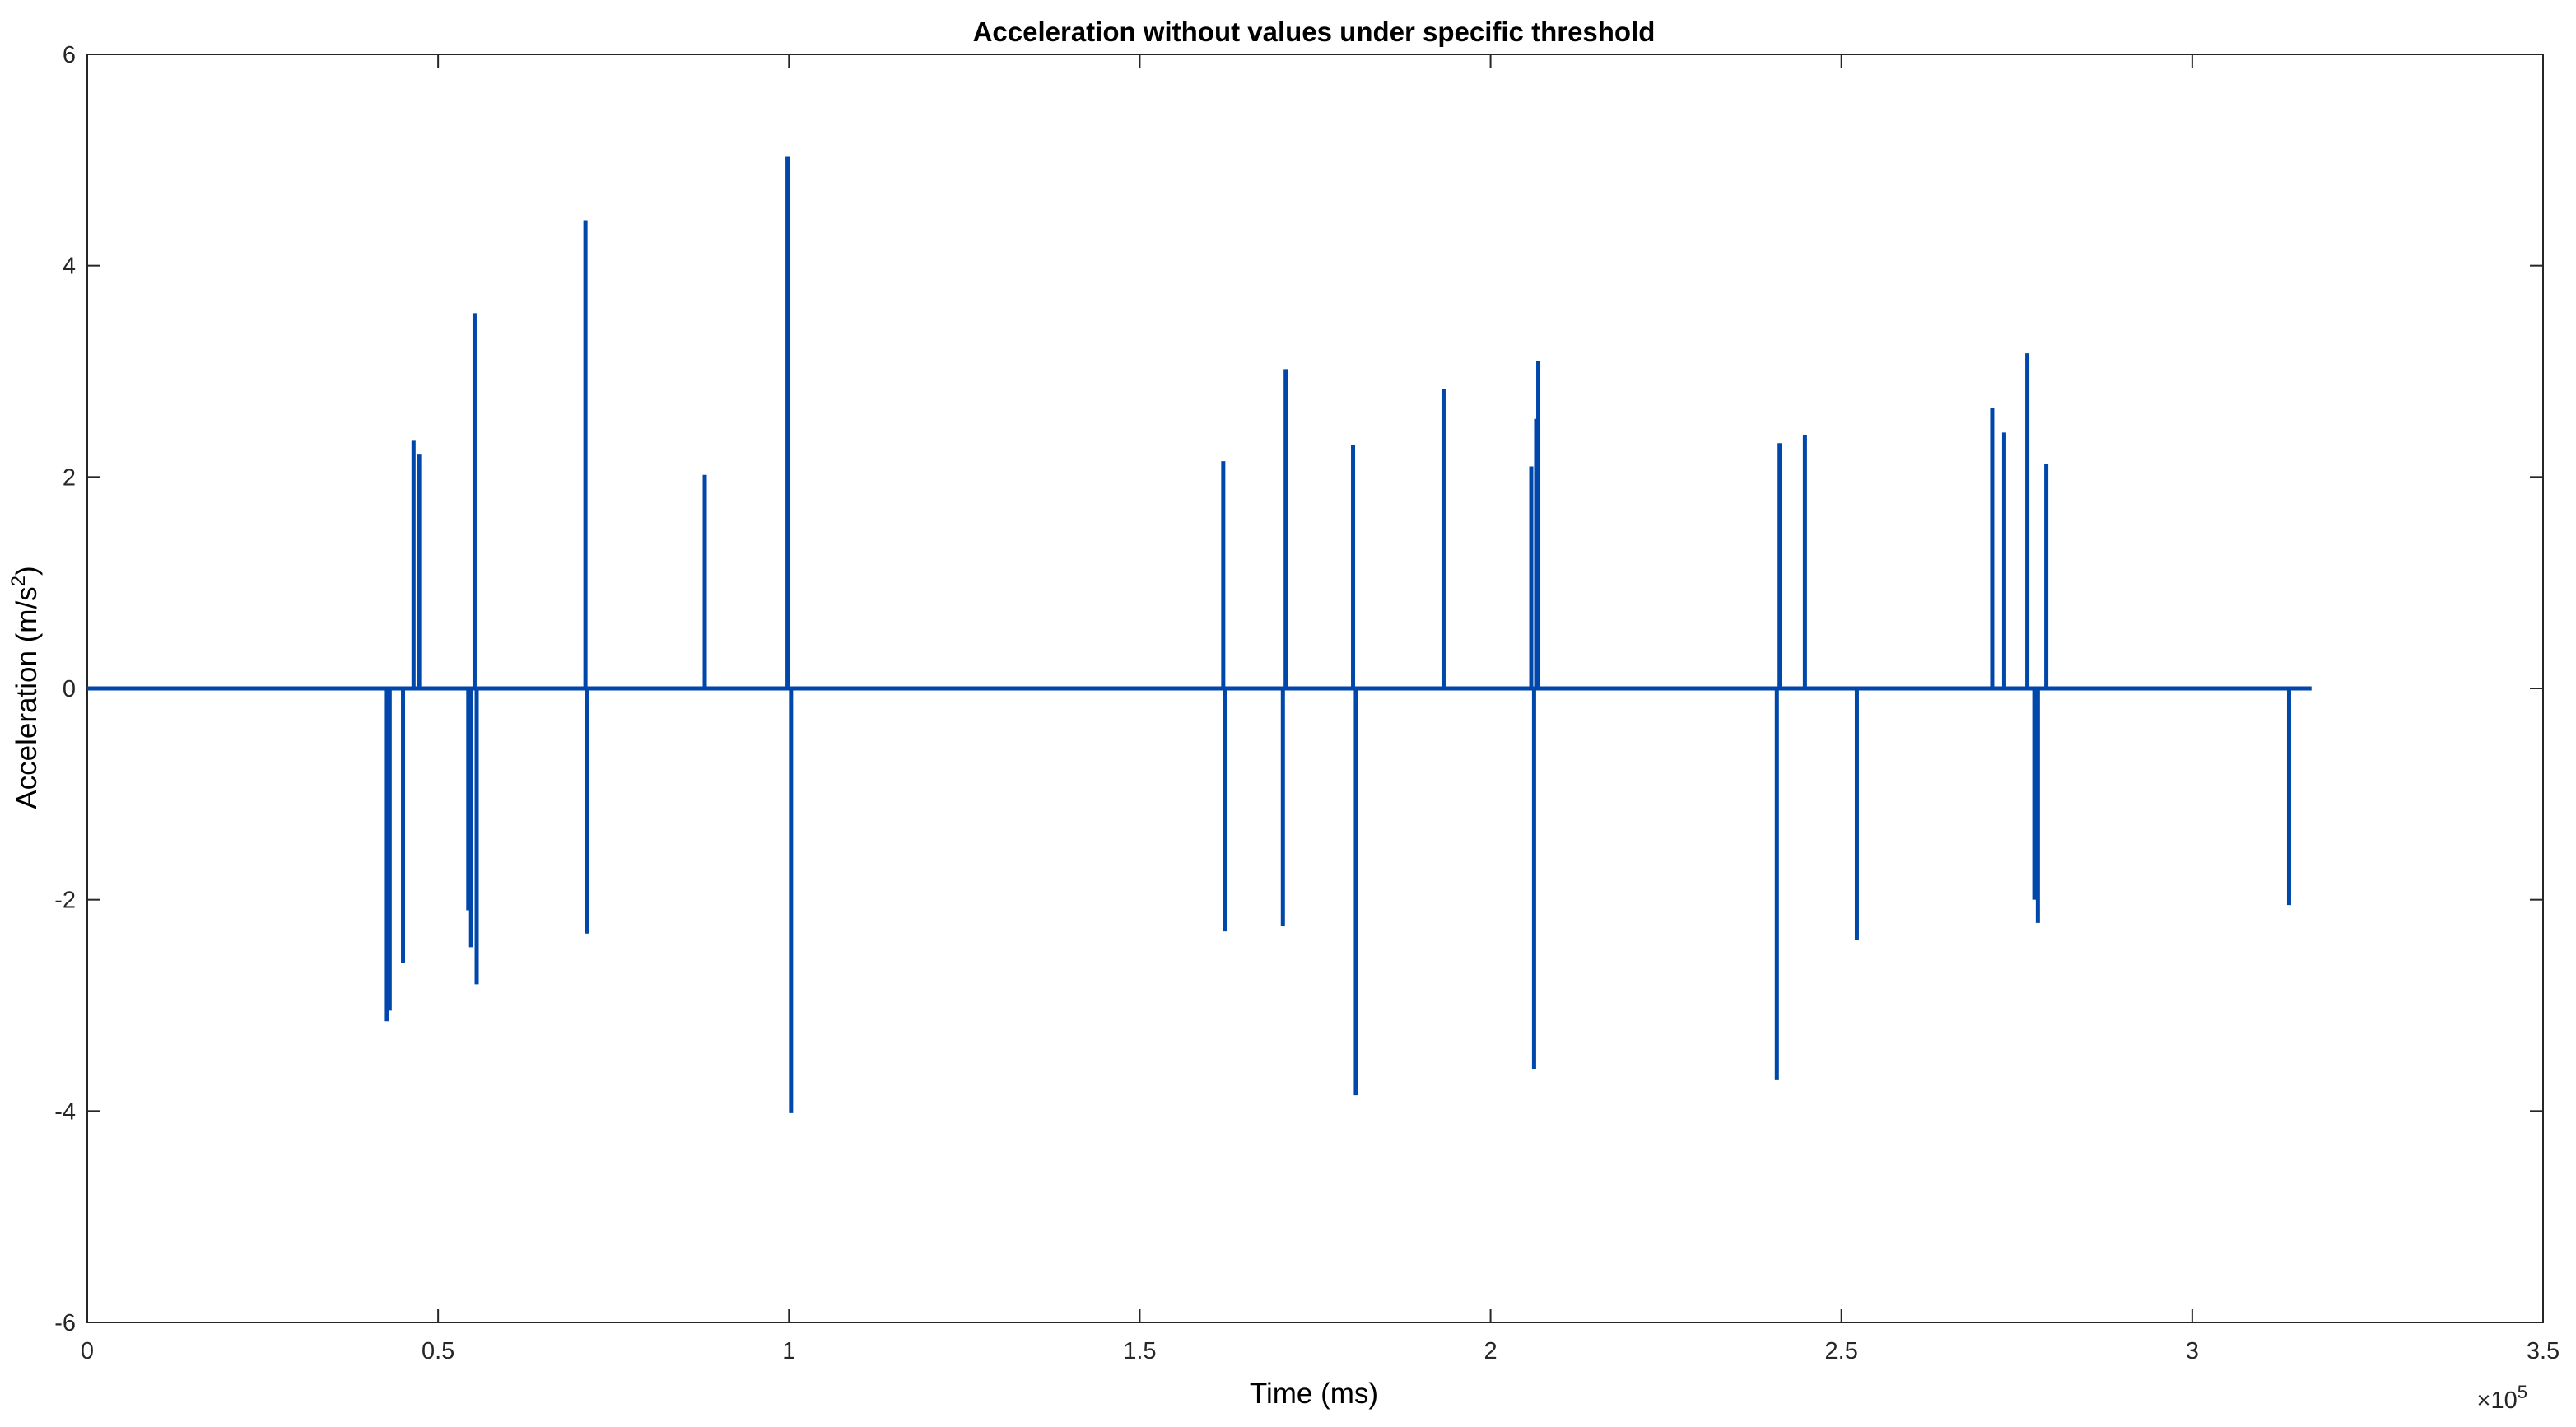 The width and height of the screenshot is (2576, 1427). Describe the element at coordinates (27, 571) in the screenshot. I see `y-axis-label-close: )` at that location.